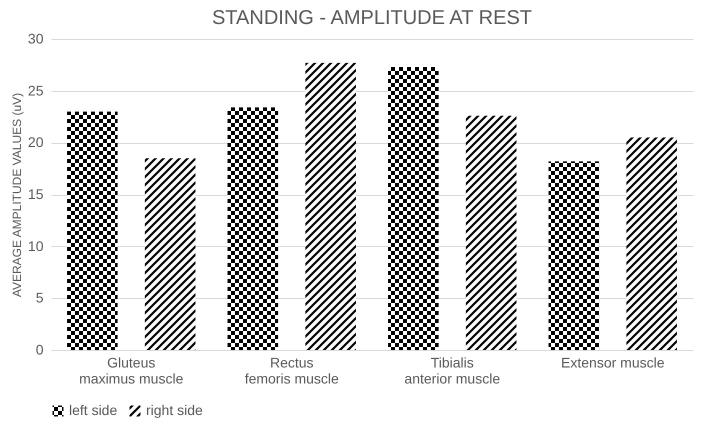 The height and width of the screenshot is (426, 703). I want to click on x-tick-label: Extensor muscle, so click(613, 362).